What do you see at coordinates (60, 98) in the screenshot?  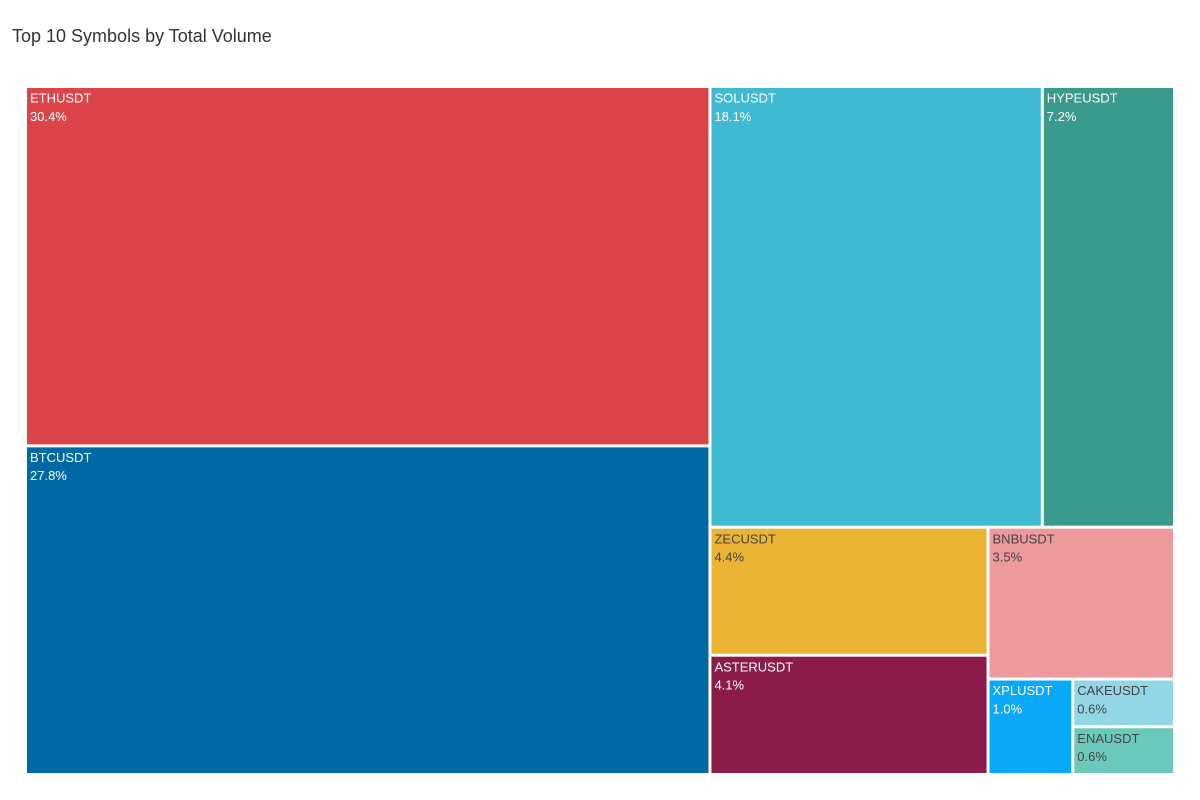 I see `tile-label: ETHUSDT` at bounding box center [60, 98].